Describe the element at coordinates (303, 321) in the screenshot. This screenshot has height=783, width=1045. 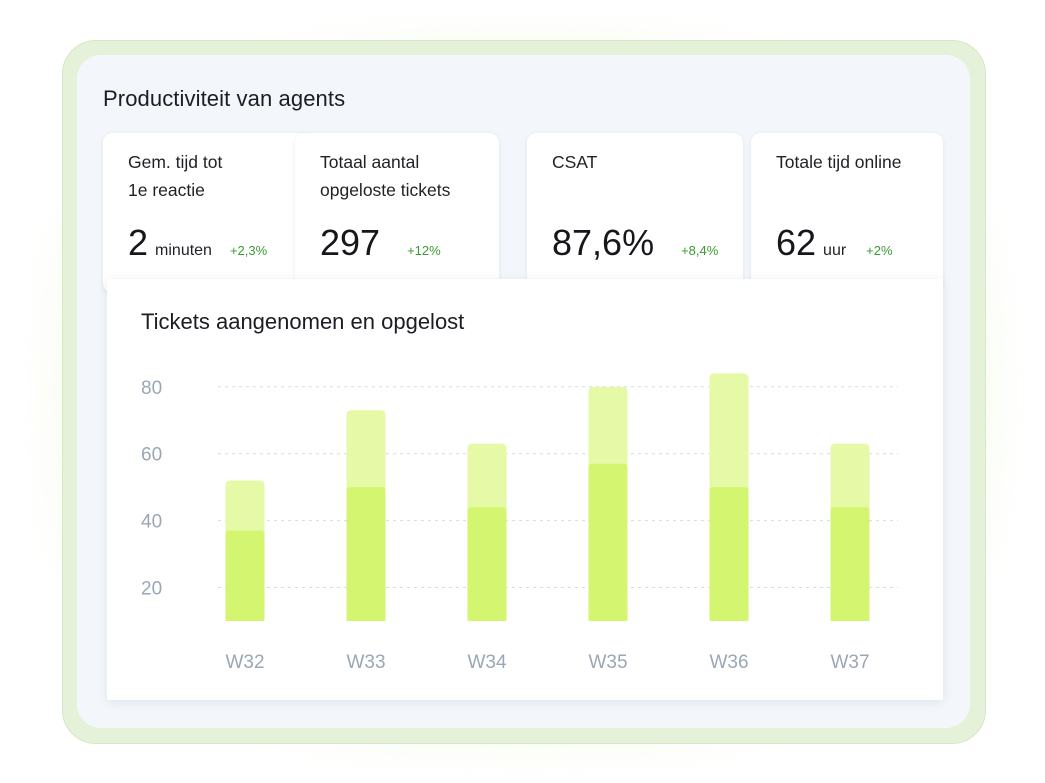
I see `chart-title: Tickets aangenomen en opgelost` at that location.